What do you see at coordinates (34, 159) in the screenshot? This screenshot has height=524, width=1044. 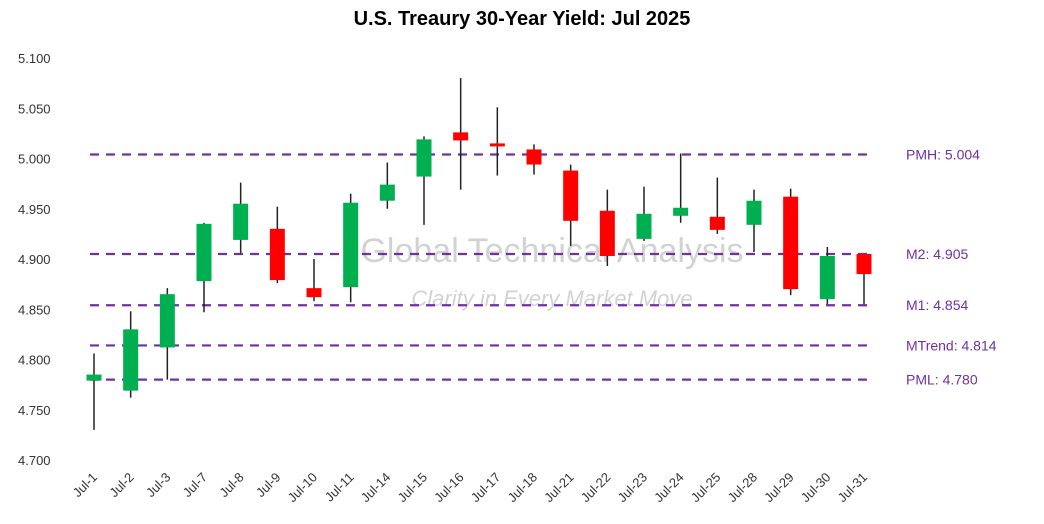 I see `y-tick-label: 5.000` at bounding box center [34, 159].